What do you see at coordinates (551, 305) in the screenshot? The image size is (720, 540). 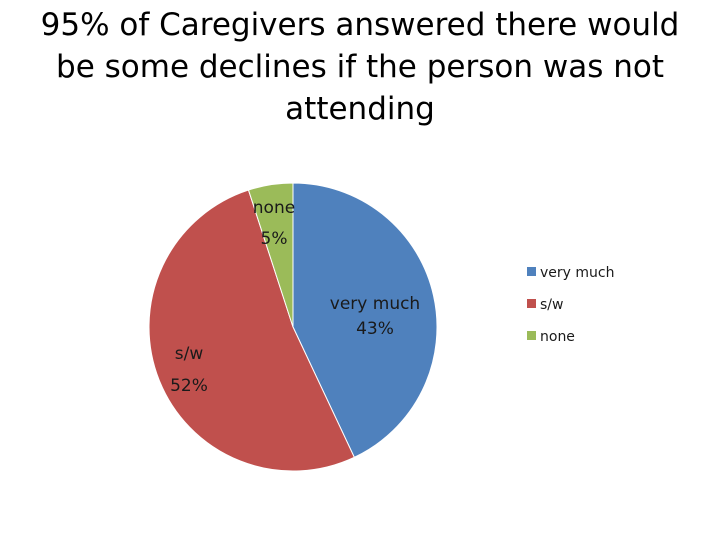 I see `legend-label: s/w` at bounding box center [551, 305].